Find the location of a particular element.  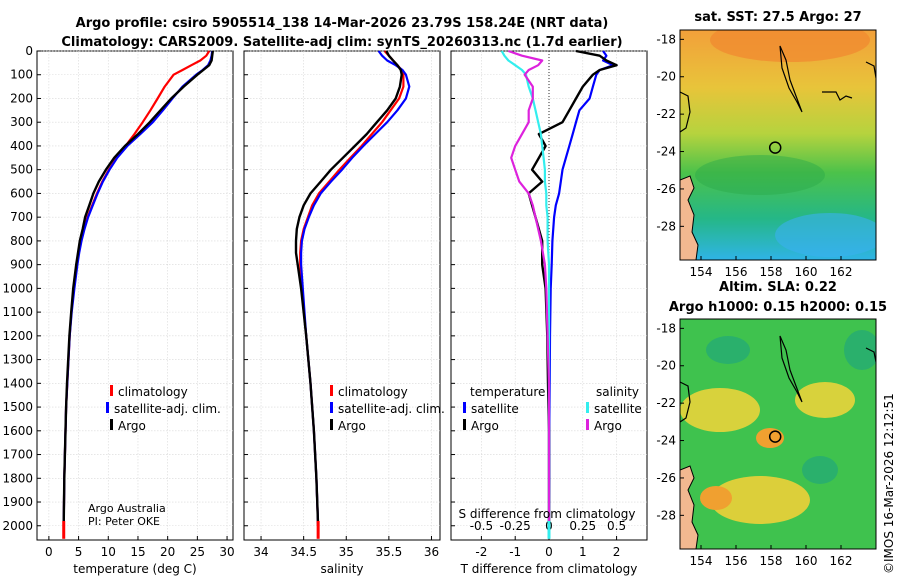

y-tick-label: 100 is located at coordinates (21, 75).